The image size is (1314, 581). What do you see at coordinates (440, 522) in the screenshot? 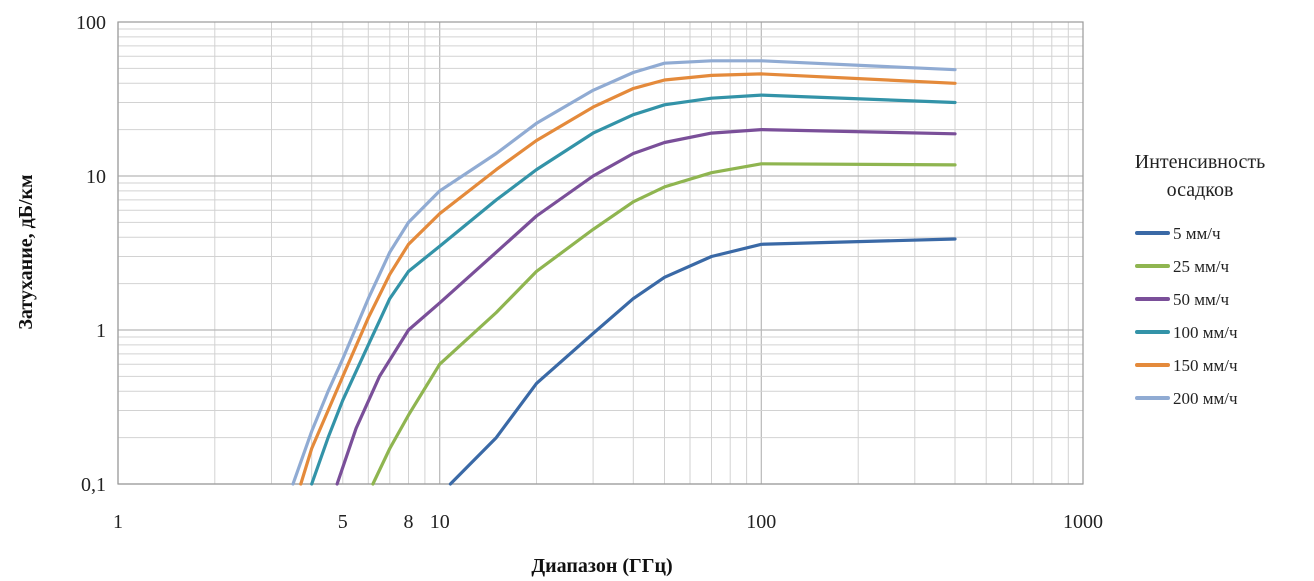
I see `x-tick-label: 10` at bounding box center [440, 522].